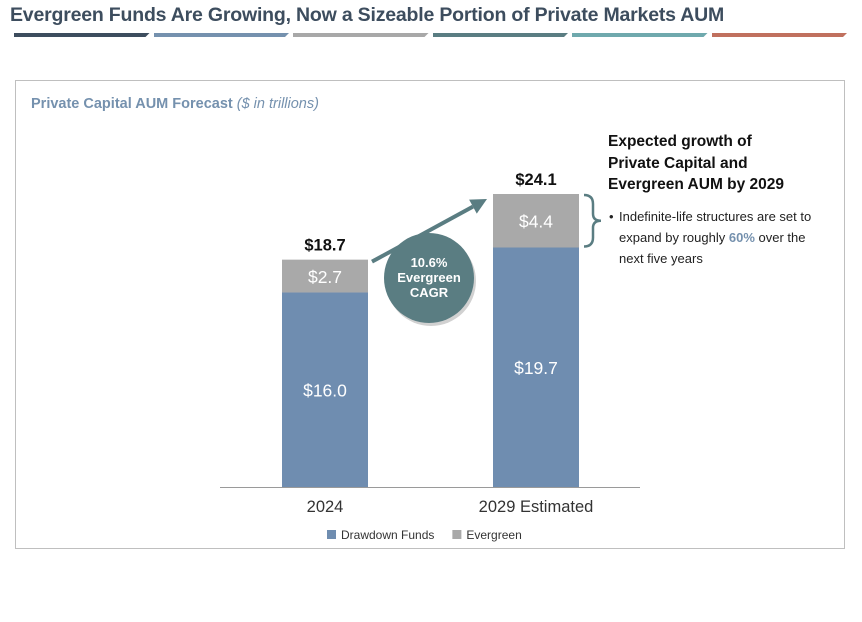  Describe the element at coordinates (325, 507) in the screenshot. I see `x-tick-label: 2024` at that location.